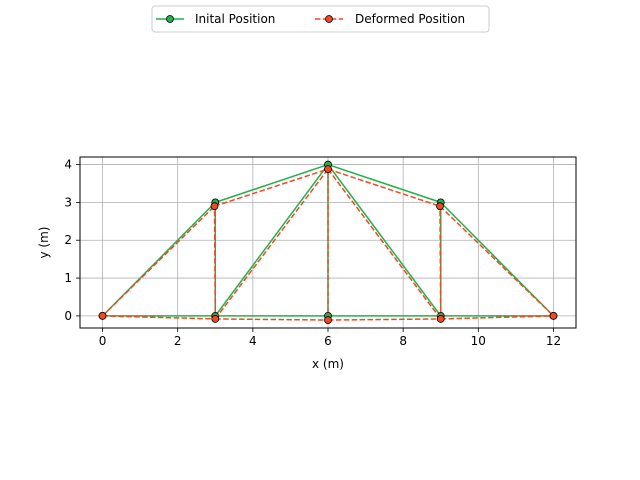 The image size is (640, 480). I want to click on legend: Inital Position Deformed Position, so click(320, 19).